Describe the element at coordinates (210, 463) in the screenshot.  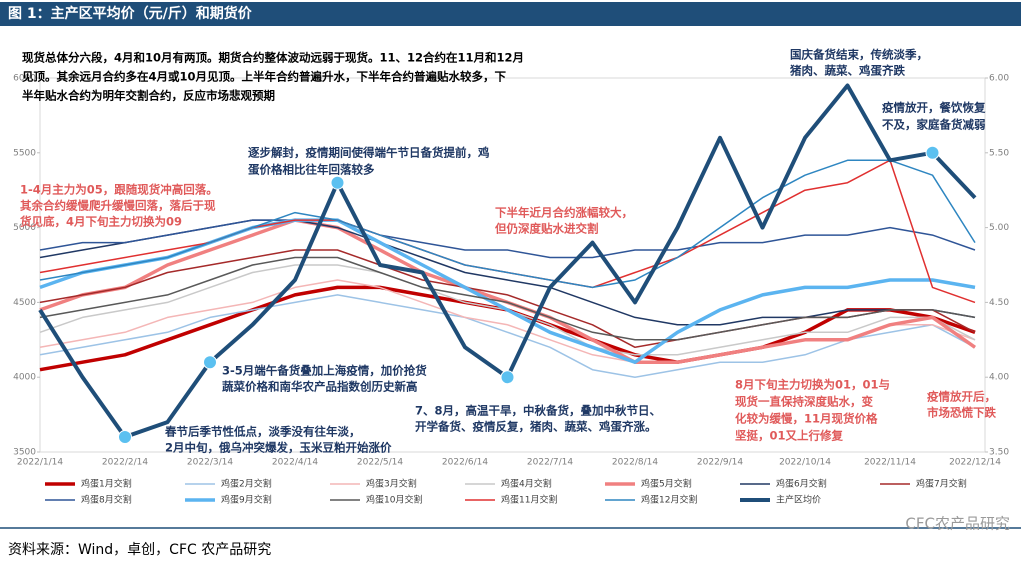
I see `x-tick-label: 2022/3/14` at that location.